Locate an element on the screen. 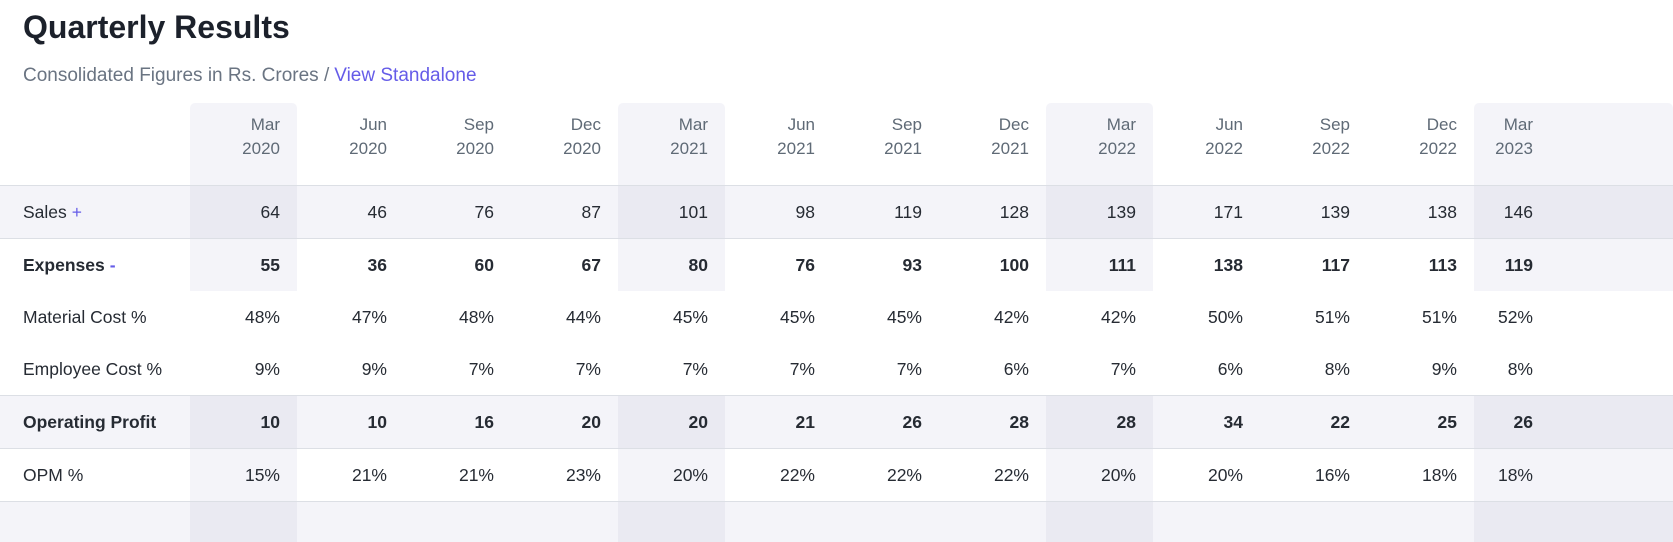 The height and width of the screenshot is (542, 1673). cell-operating-profit-jun-2021: 21 is located at coordinates (778, 422).